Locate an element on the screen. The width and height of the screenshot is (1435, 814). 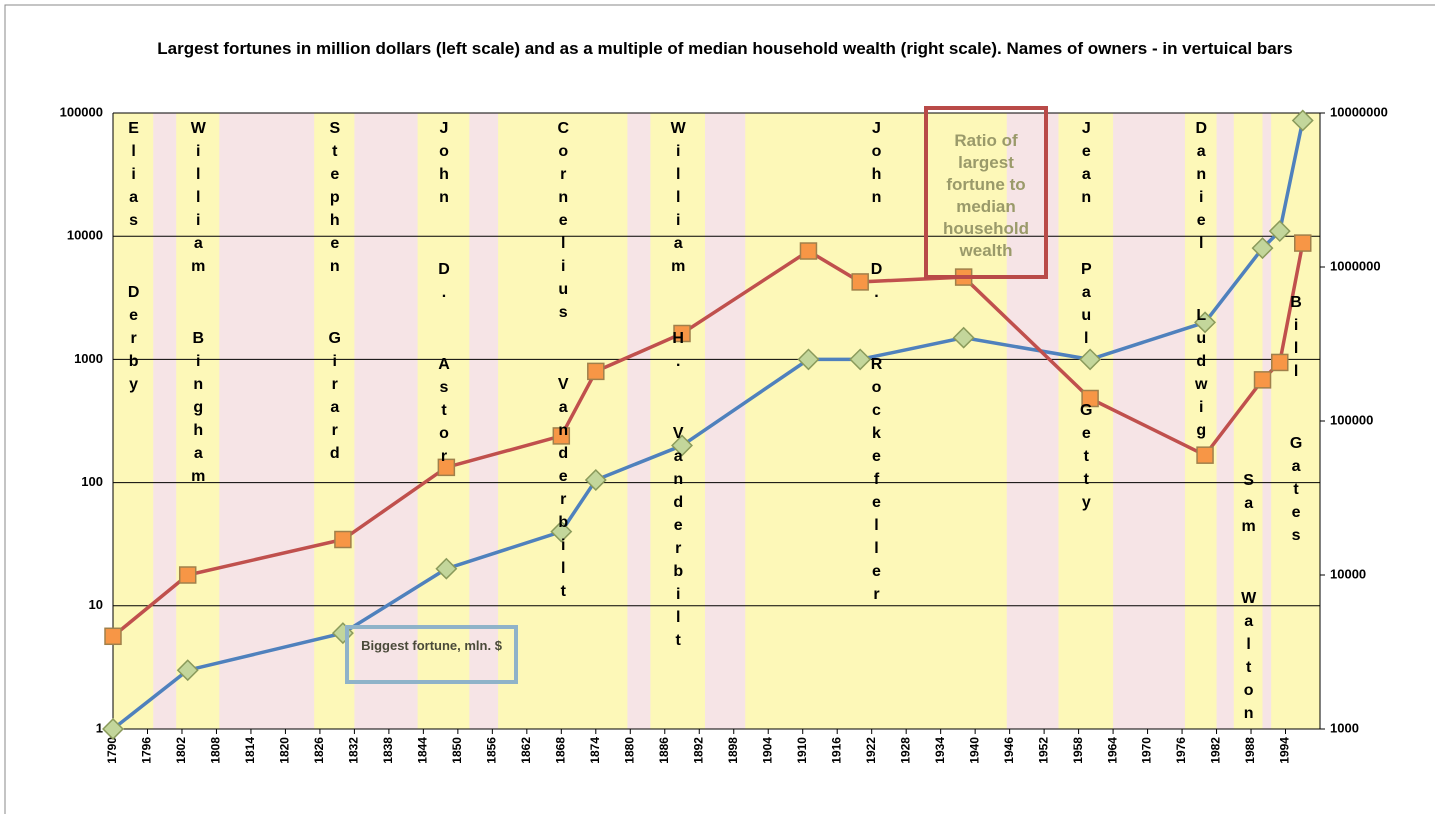
x-tick-label: 1988 is located at coordinates (1250, 750).